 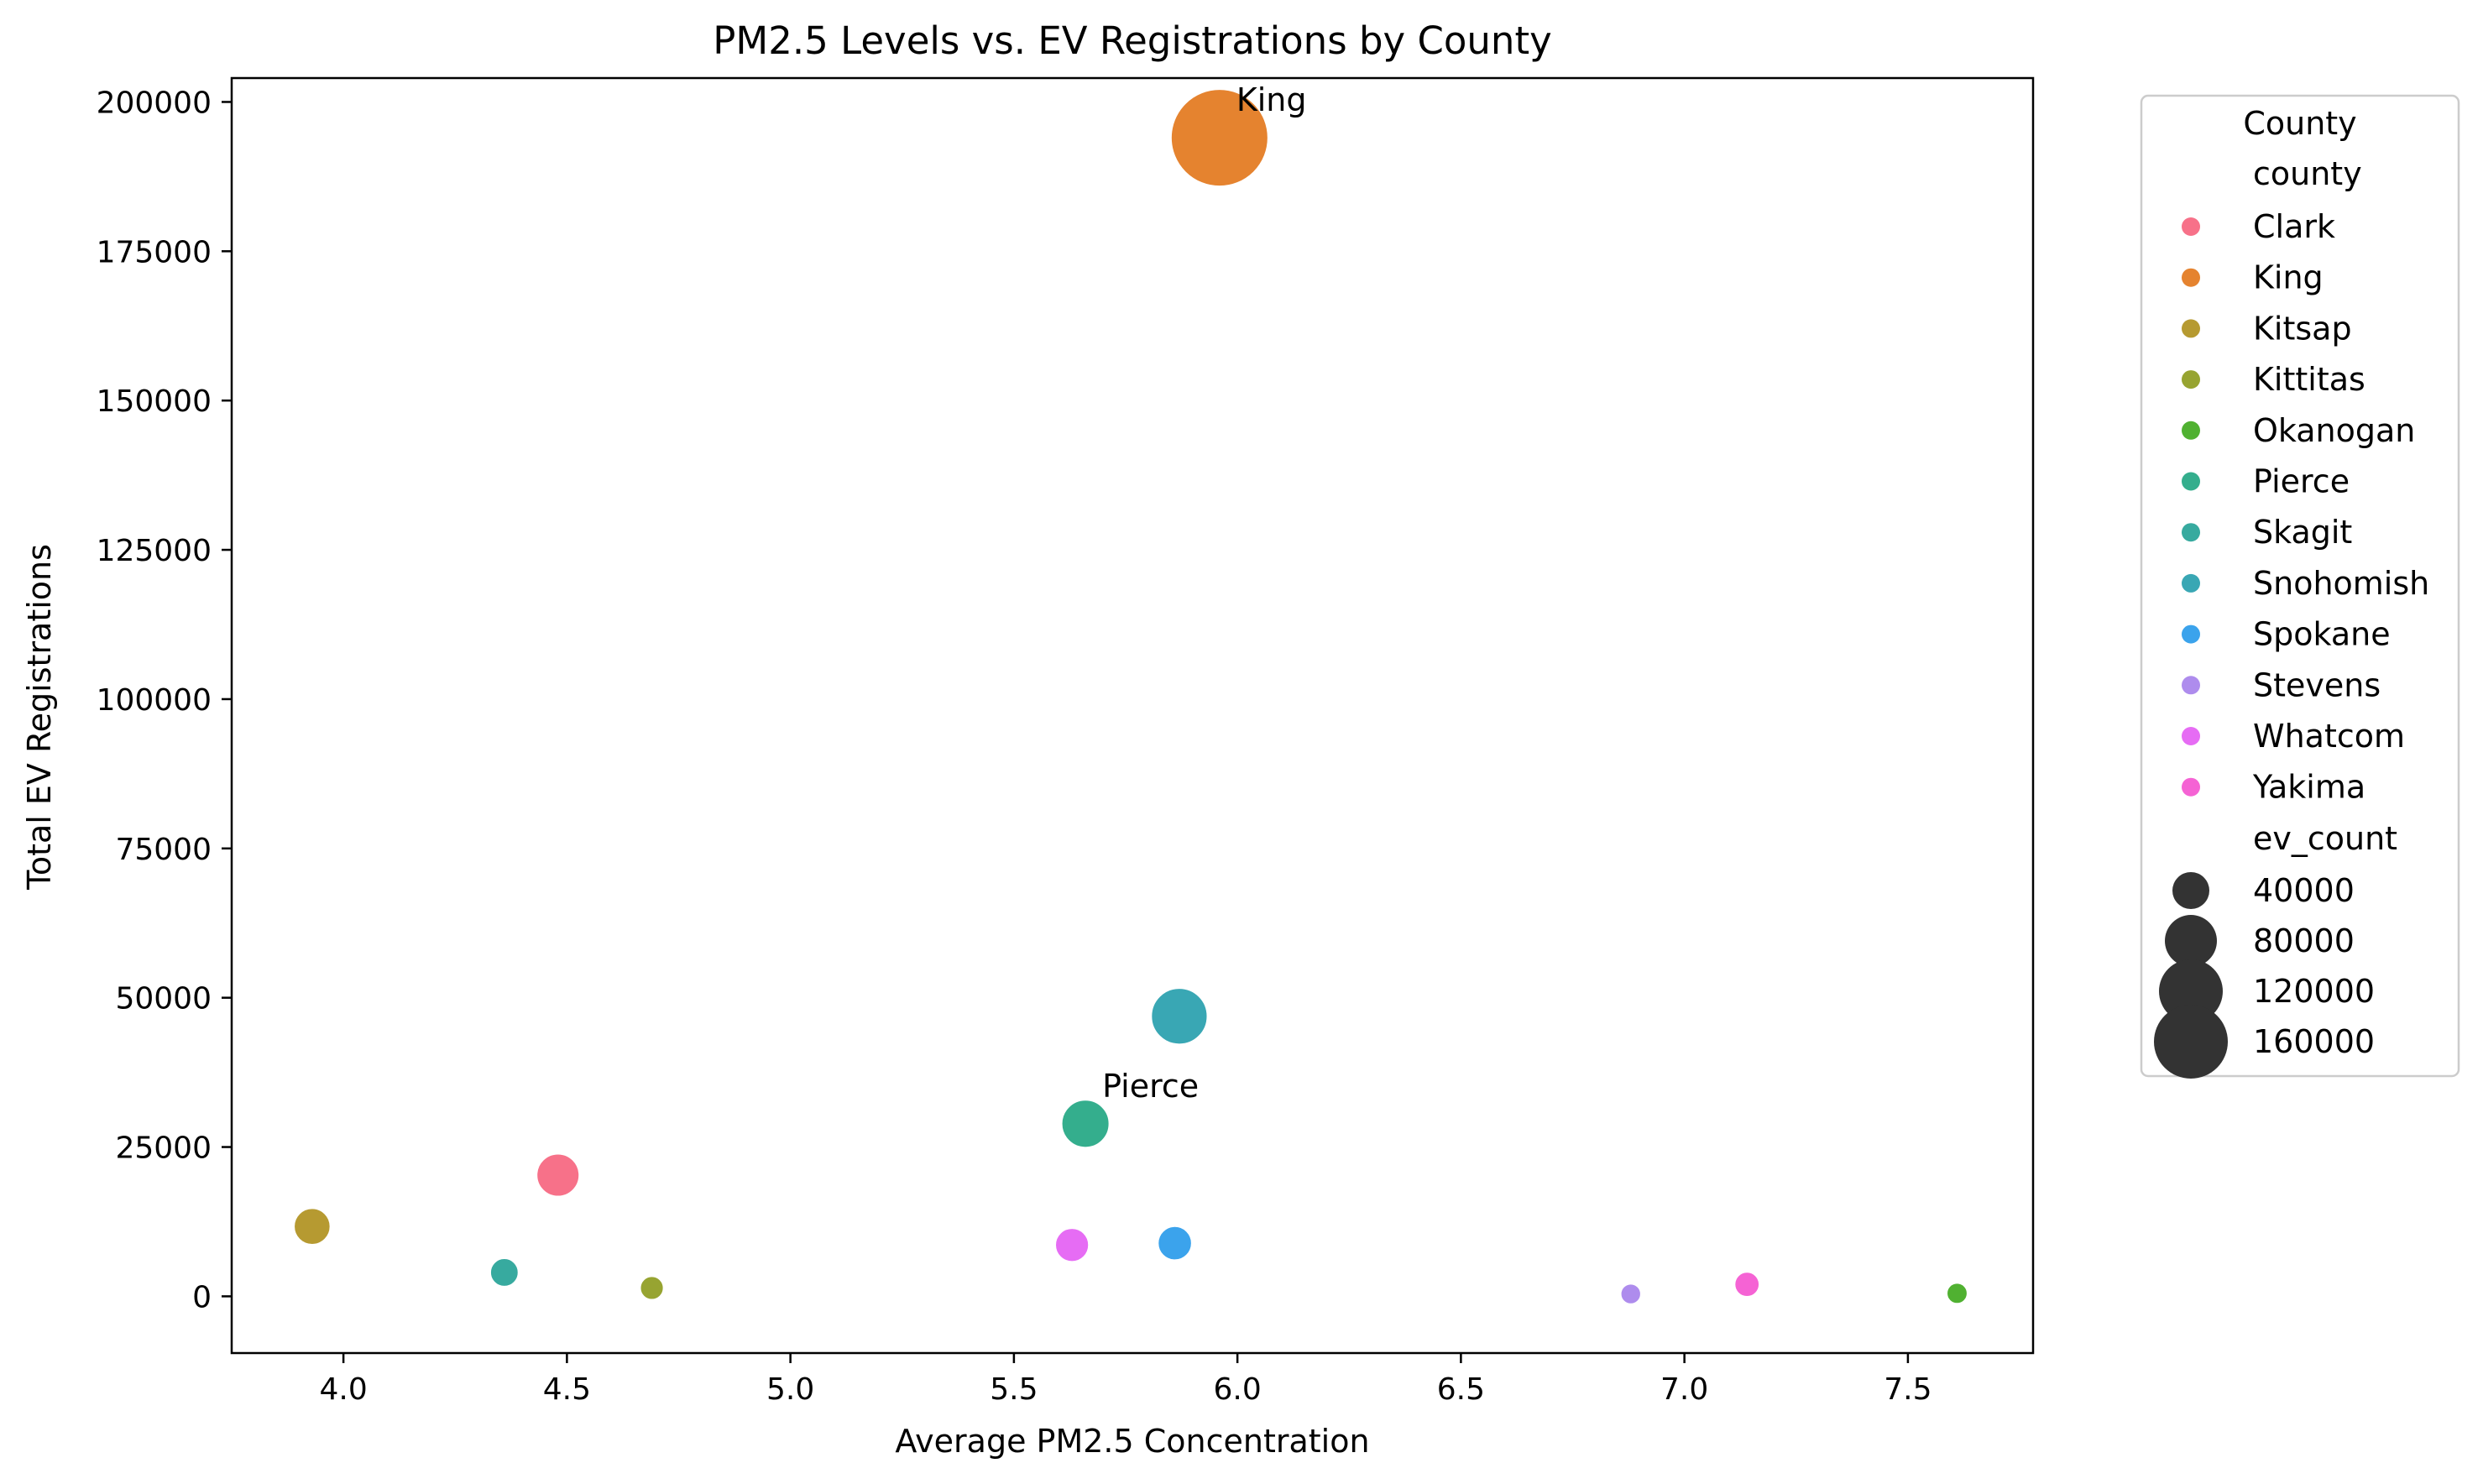 What do you see at coordinates (2334, 430) in the screenshot?
I see `legend-item-label: Okanogan` at bounding box center [2334, 430].